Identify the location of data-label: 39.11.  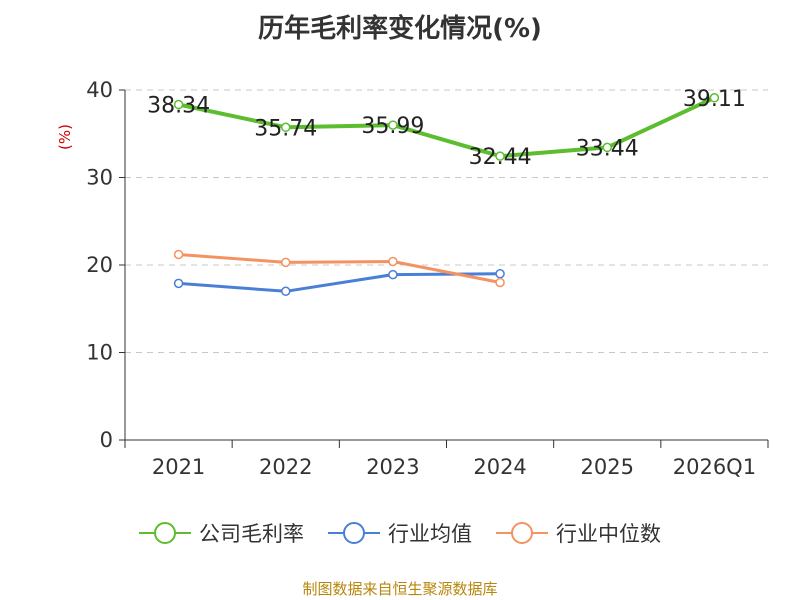
(714, 99).